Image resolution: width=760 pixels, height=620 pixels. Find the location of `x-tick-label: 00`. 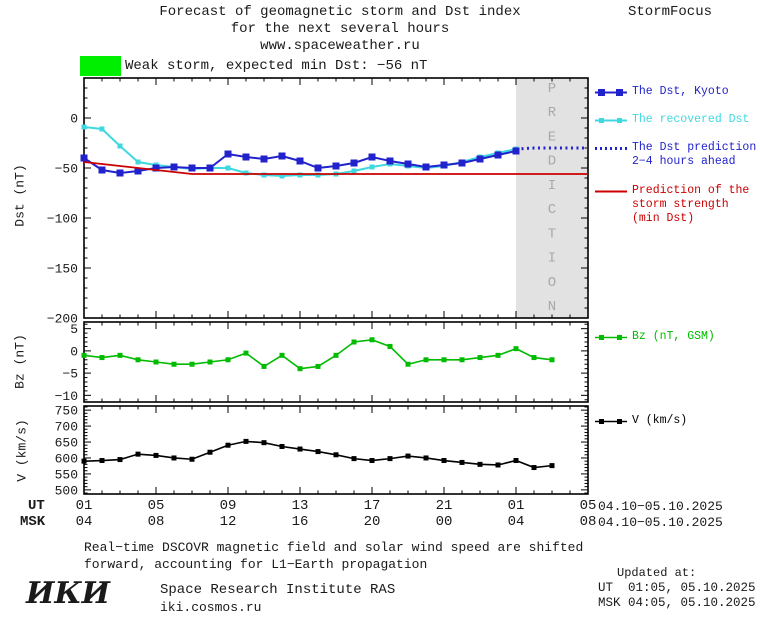

x-tick-label: 00 is located at coordinates (444, 522).